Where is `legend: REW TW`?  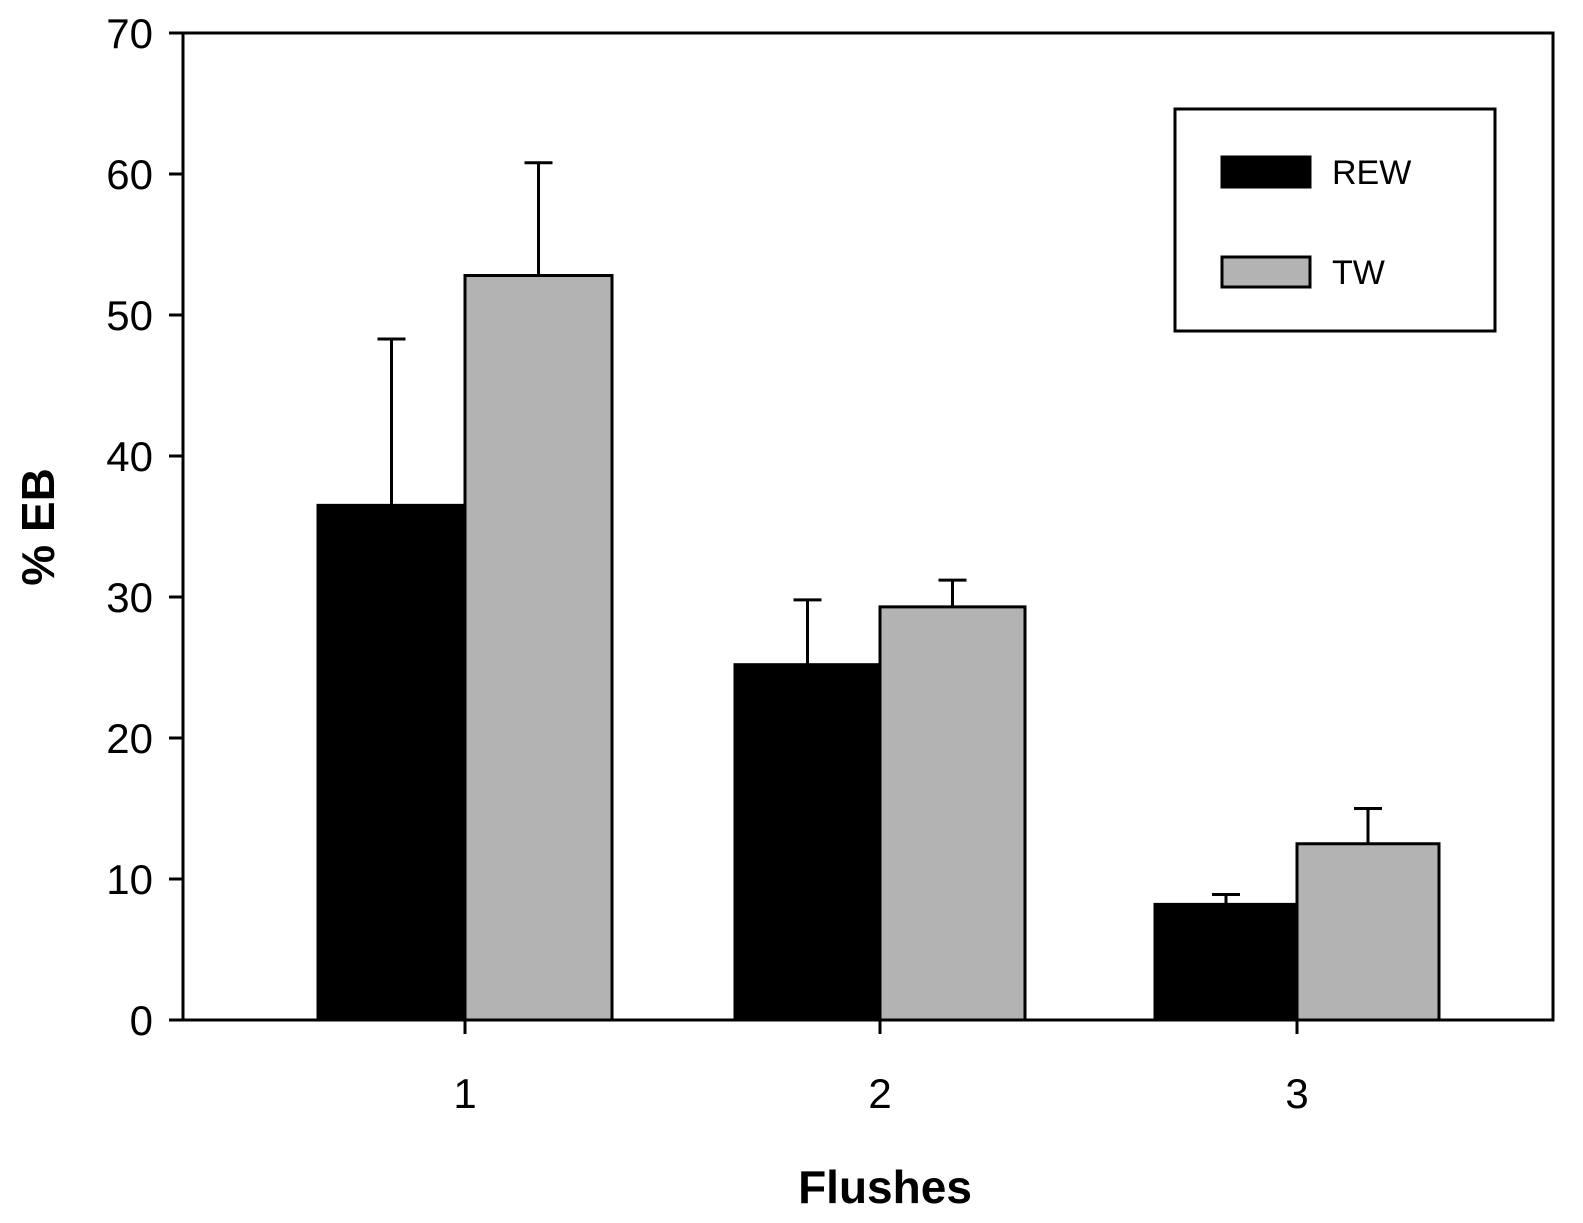 legend: REW TW is located at coordinates (1335, 220).